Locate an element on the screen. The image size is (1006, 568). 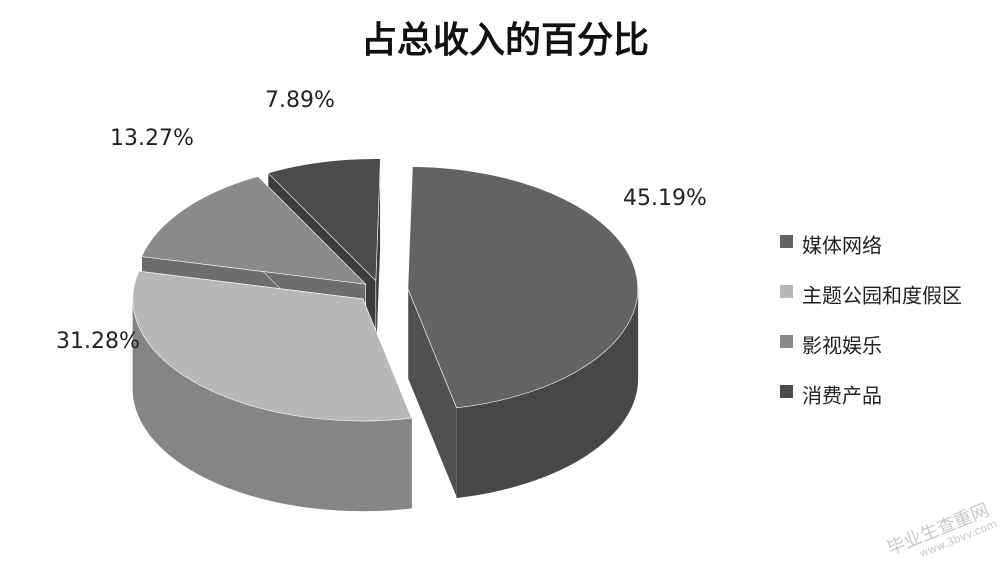
legend-item-2: 影视娱乐 is located at coordinates (831, 346).